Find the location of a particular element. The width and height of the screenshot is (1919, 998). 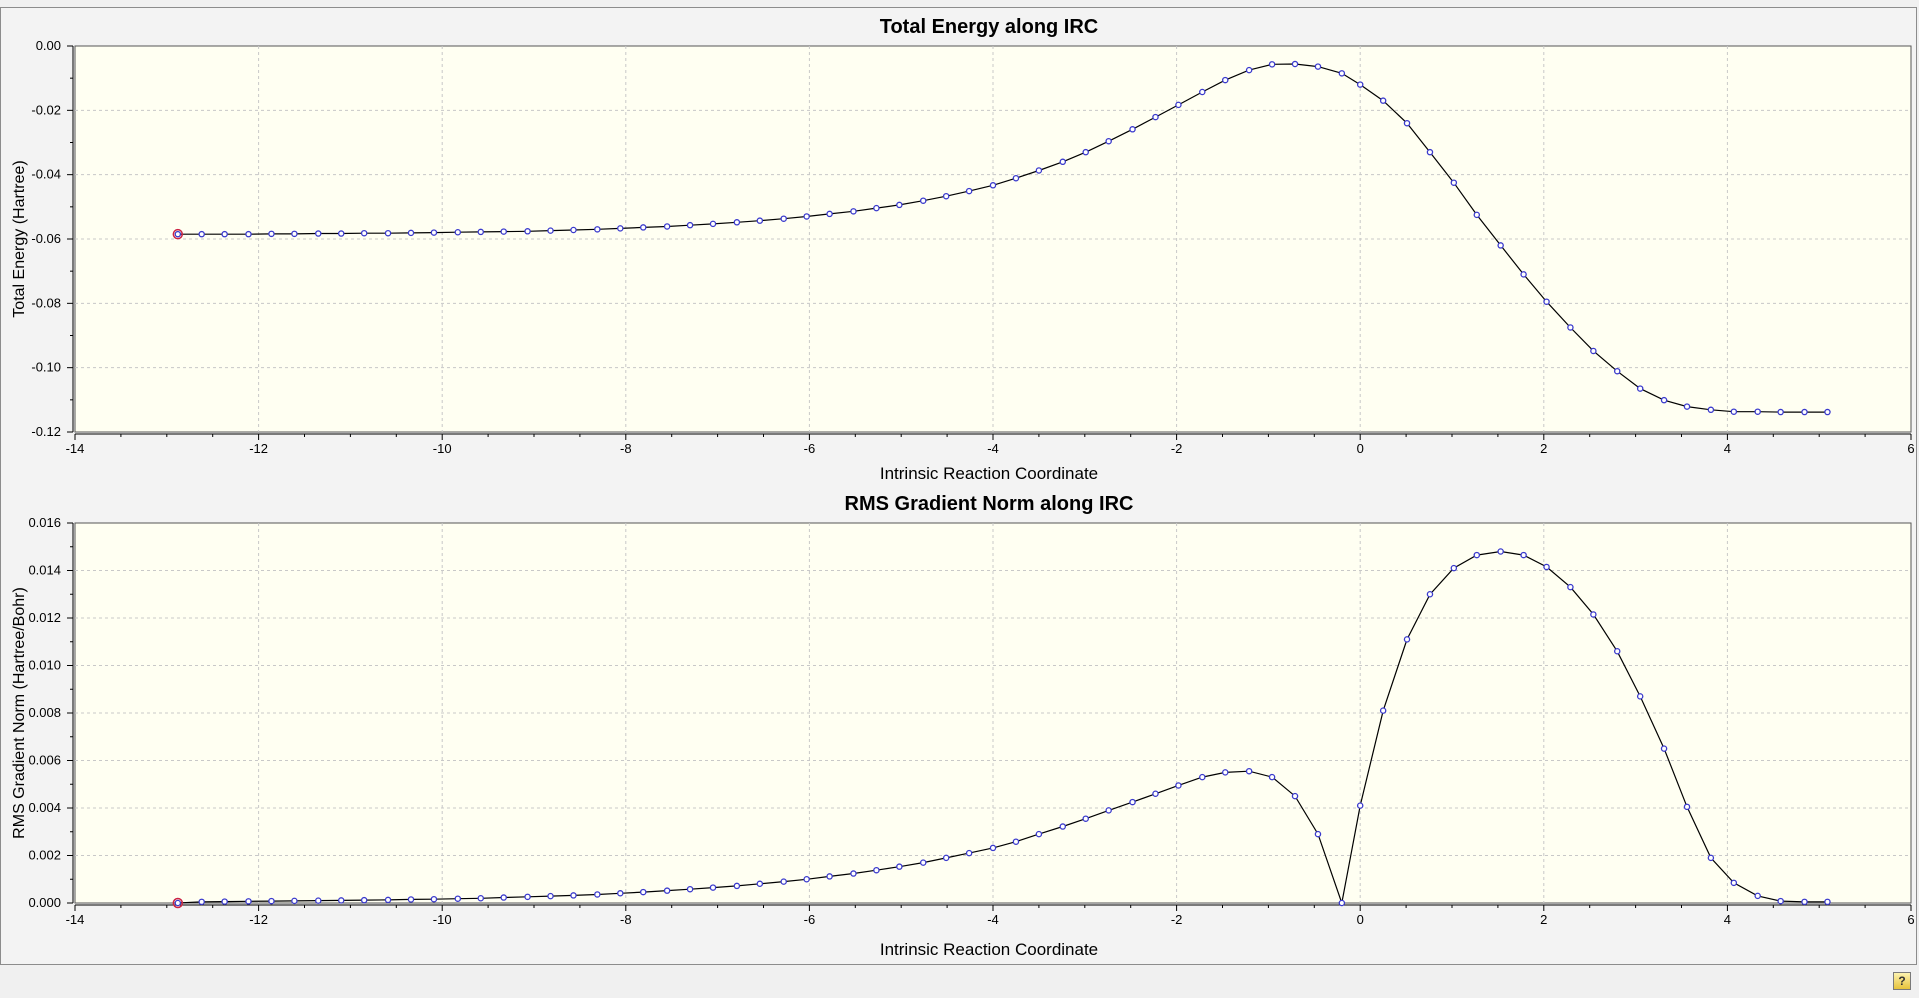

help-icon: ? is located at coordinates (1902, 981).